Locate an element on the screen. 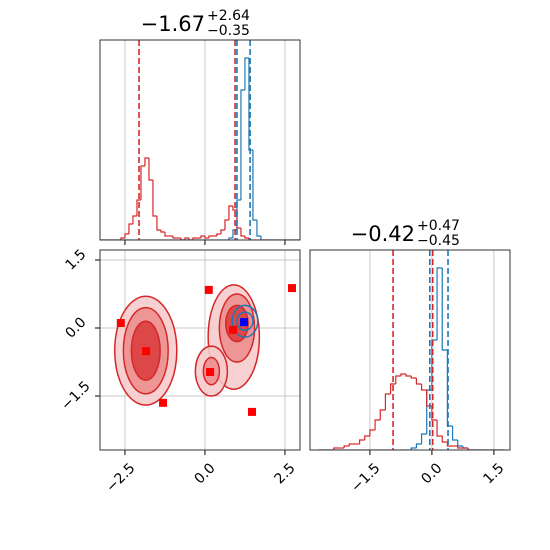  title-lower: −0.45 is located at coordinates (438, 241).